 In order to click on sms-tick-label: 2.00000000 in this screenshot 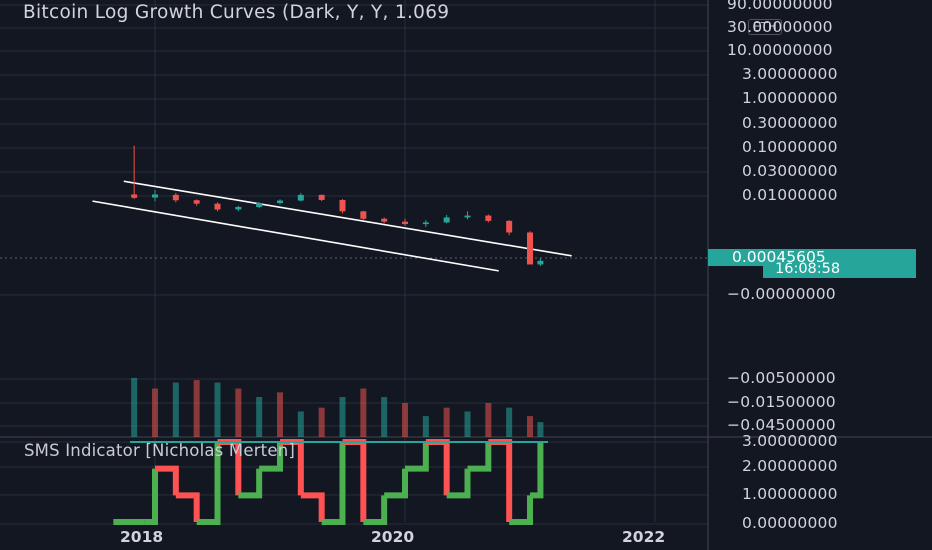, I will do `click(790, 466)`.